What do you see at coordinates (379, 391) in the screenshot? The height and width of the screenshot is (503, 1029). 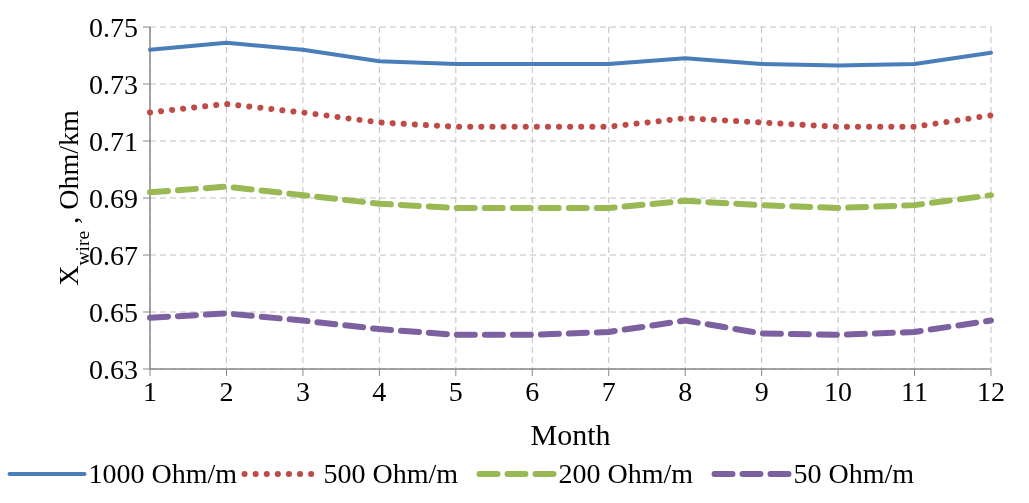 I see `x-tick-label: 4` at bounding box center [379, 391].